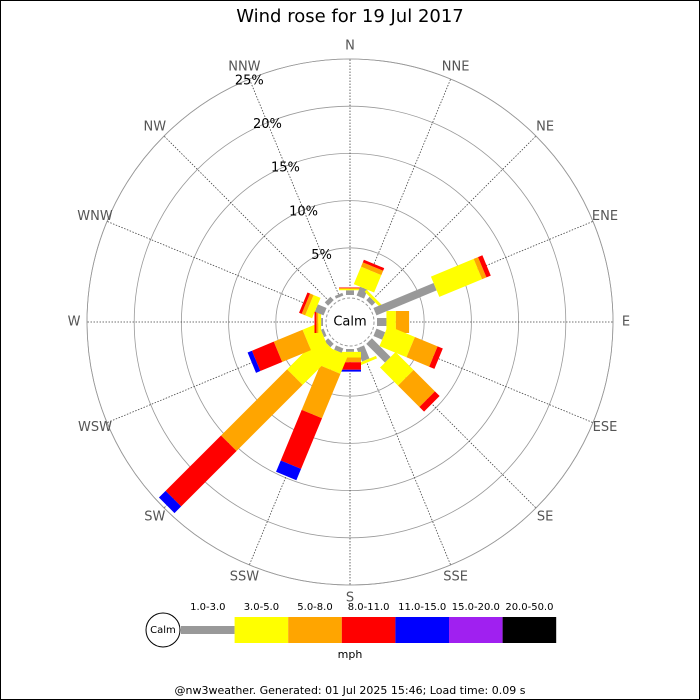  I want to click on legend-unit: mph, so click(350, 654).